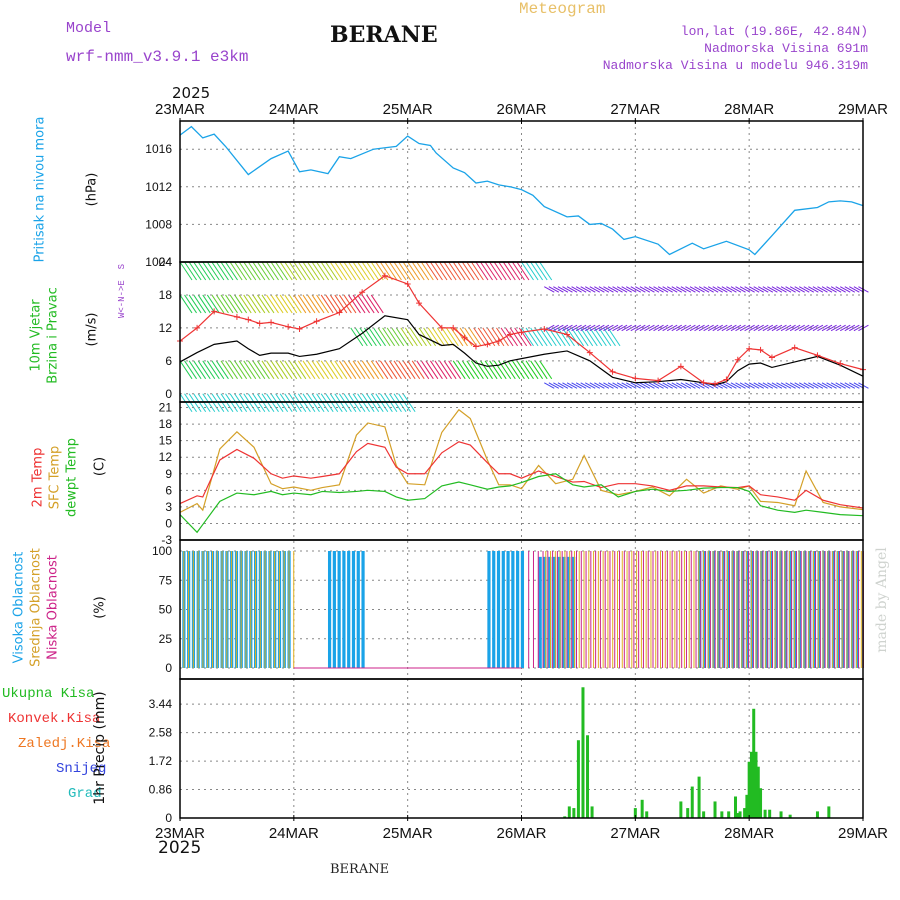 The image size is (900, 900). What do you see at coordinates (191, 93) in the screenshot?
I see `year-top: 2025` at bounding box center [191, 93].